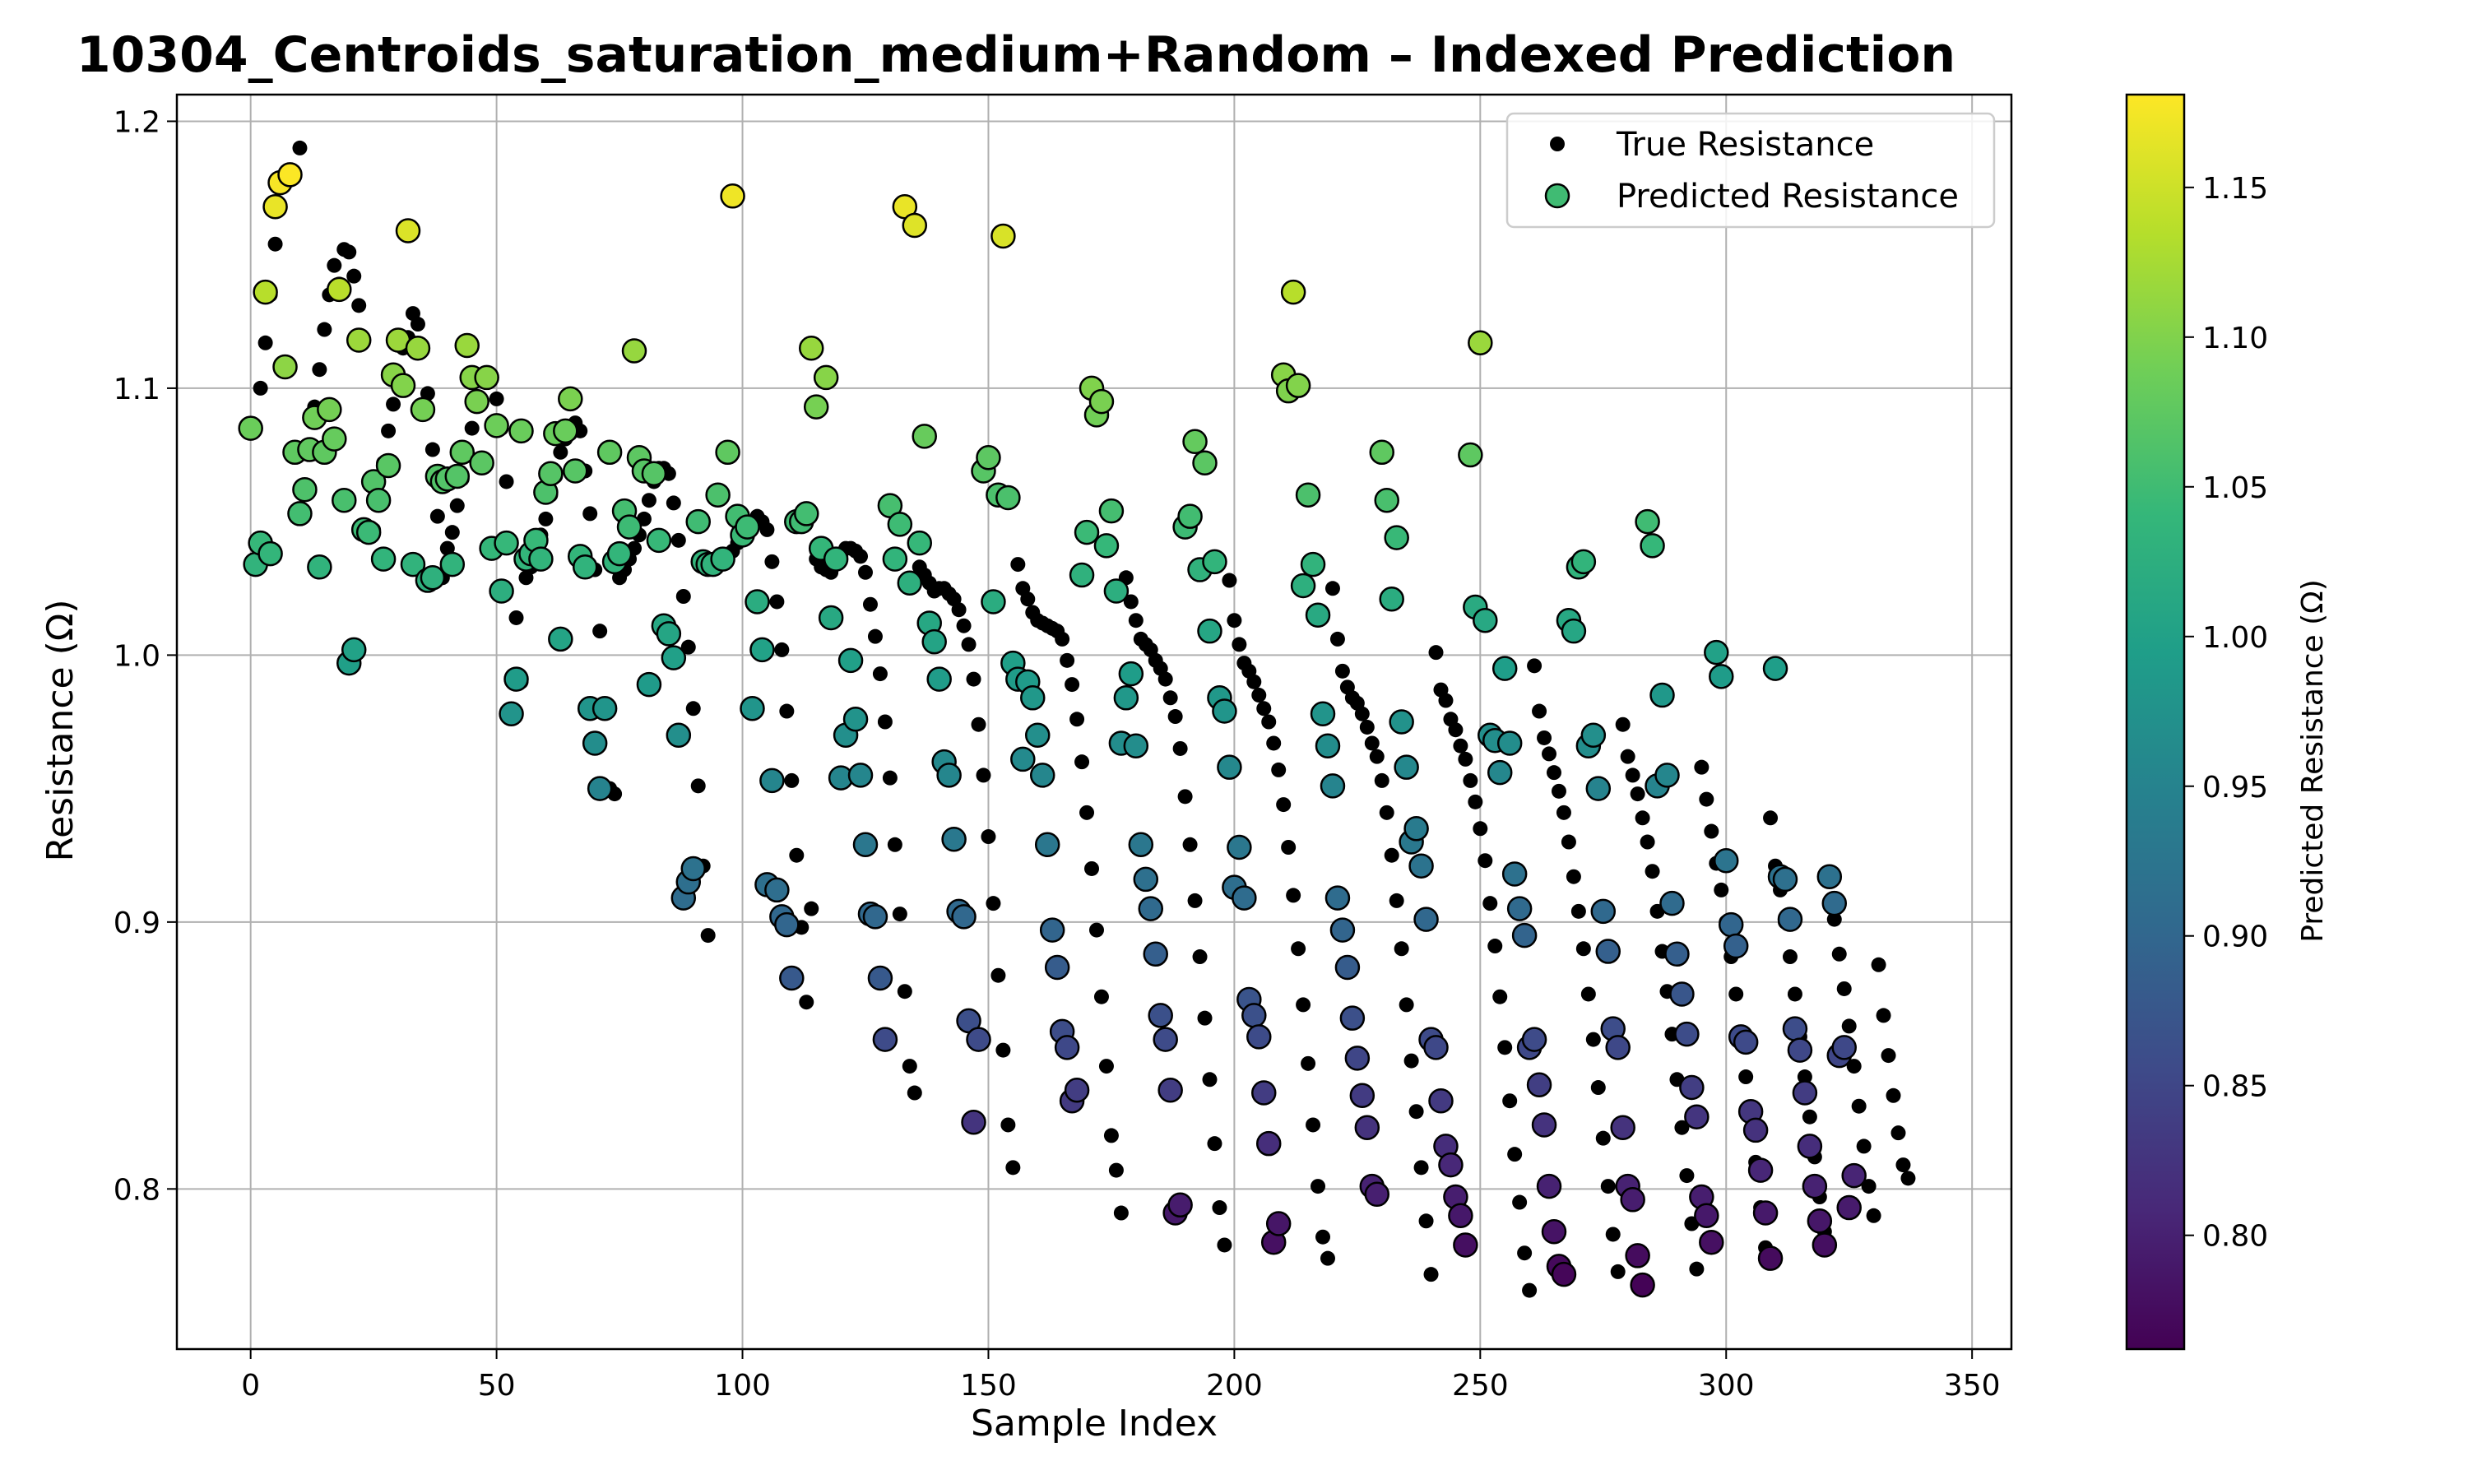 The height and width of the screenshot is (1484, 2468). I want to click on legend-predicted-label: Predicted Resistance, so click(1788, 197).